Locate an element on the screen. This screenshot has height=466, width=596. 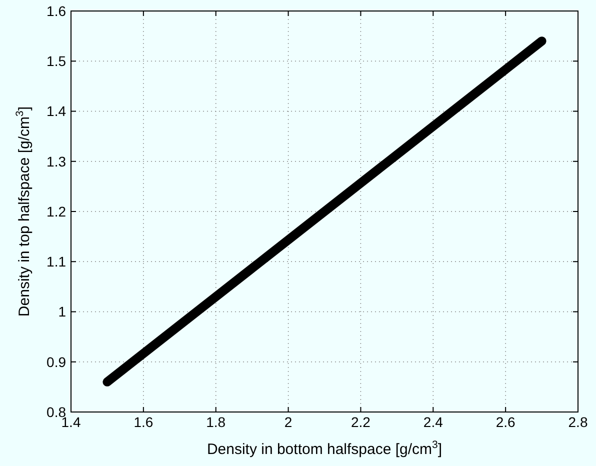
y-tick-label: 0.9 is located at coordinates (56, 362).